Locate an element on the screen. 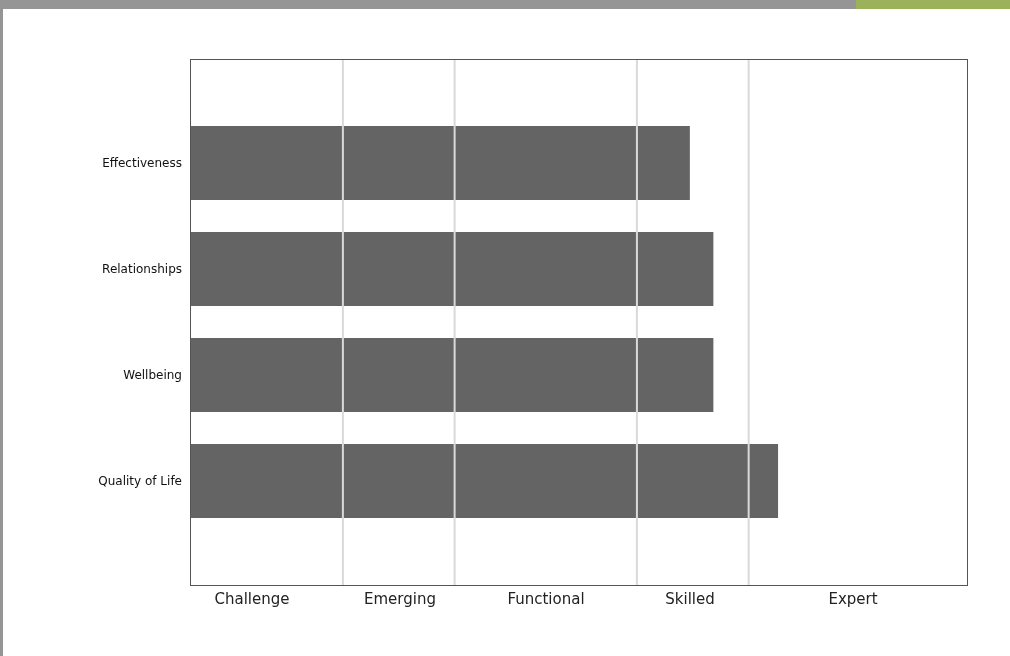  text: Emerging is located at coordinates (400, 599).